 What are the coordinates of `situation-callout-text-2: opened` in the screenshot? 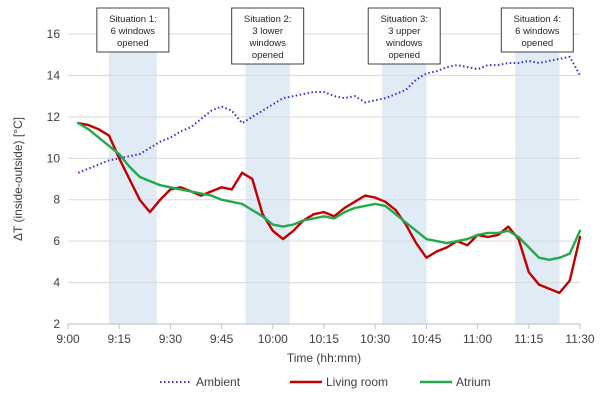 It's located at (268, 55).